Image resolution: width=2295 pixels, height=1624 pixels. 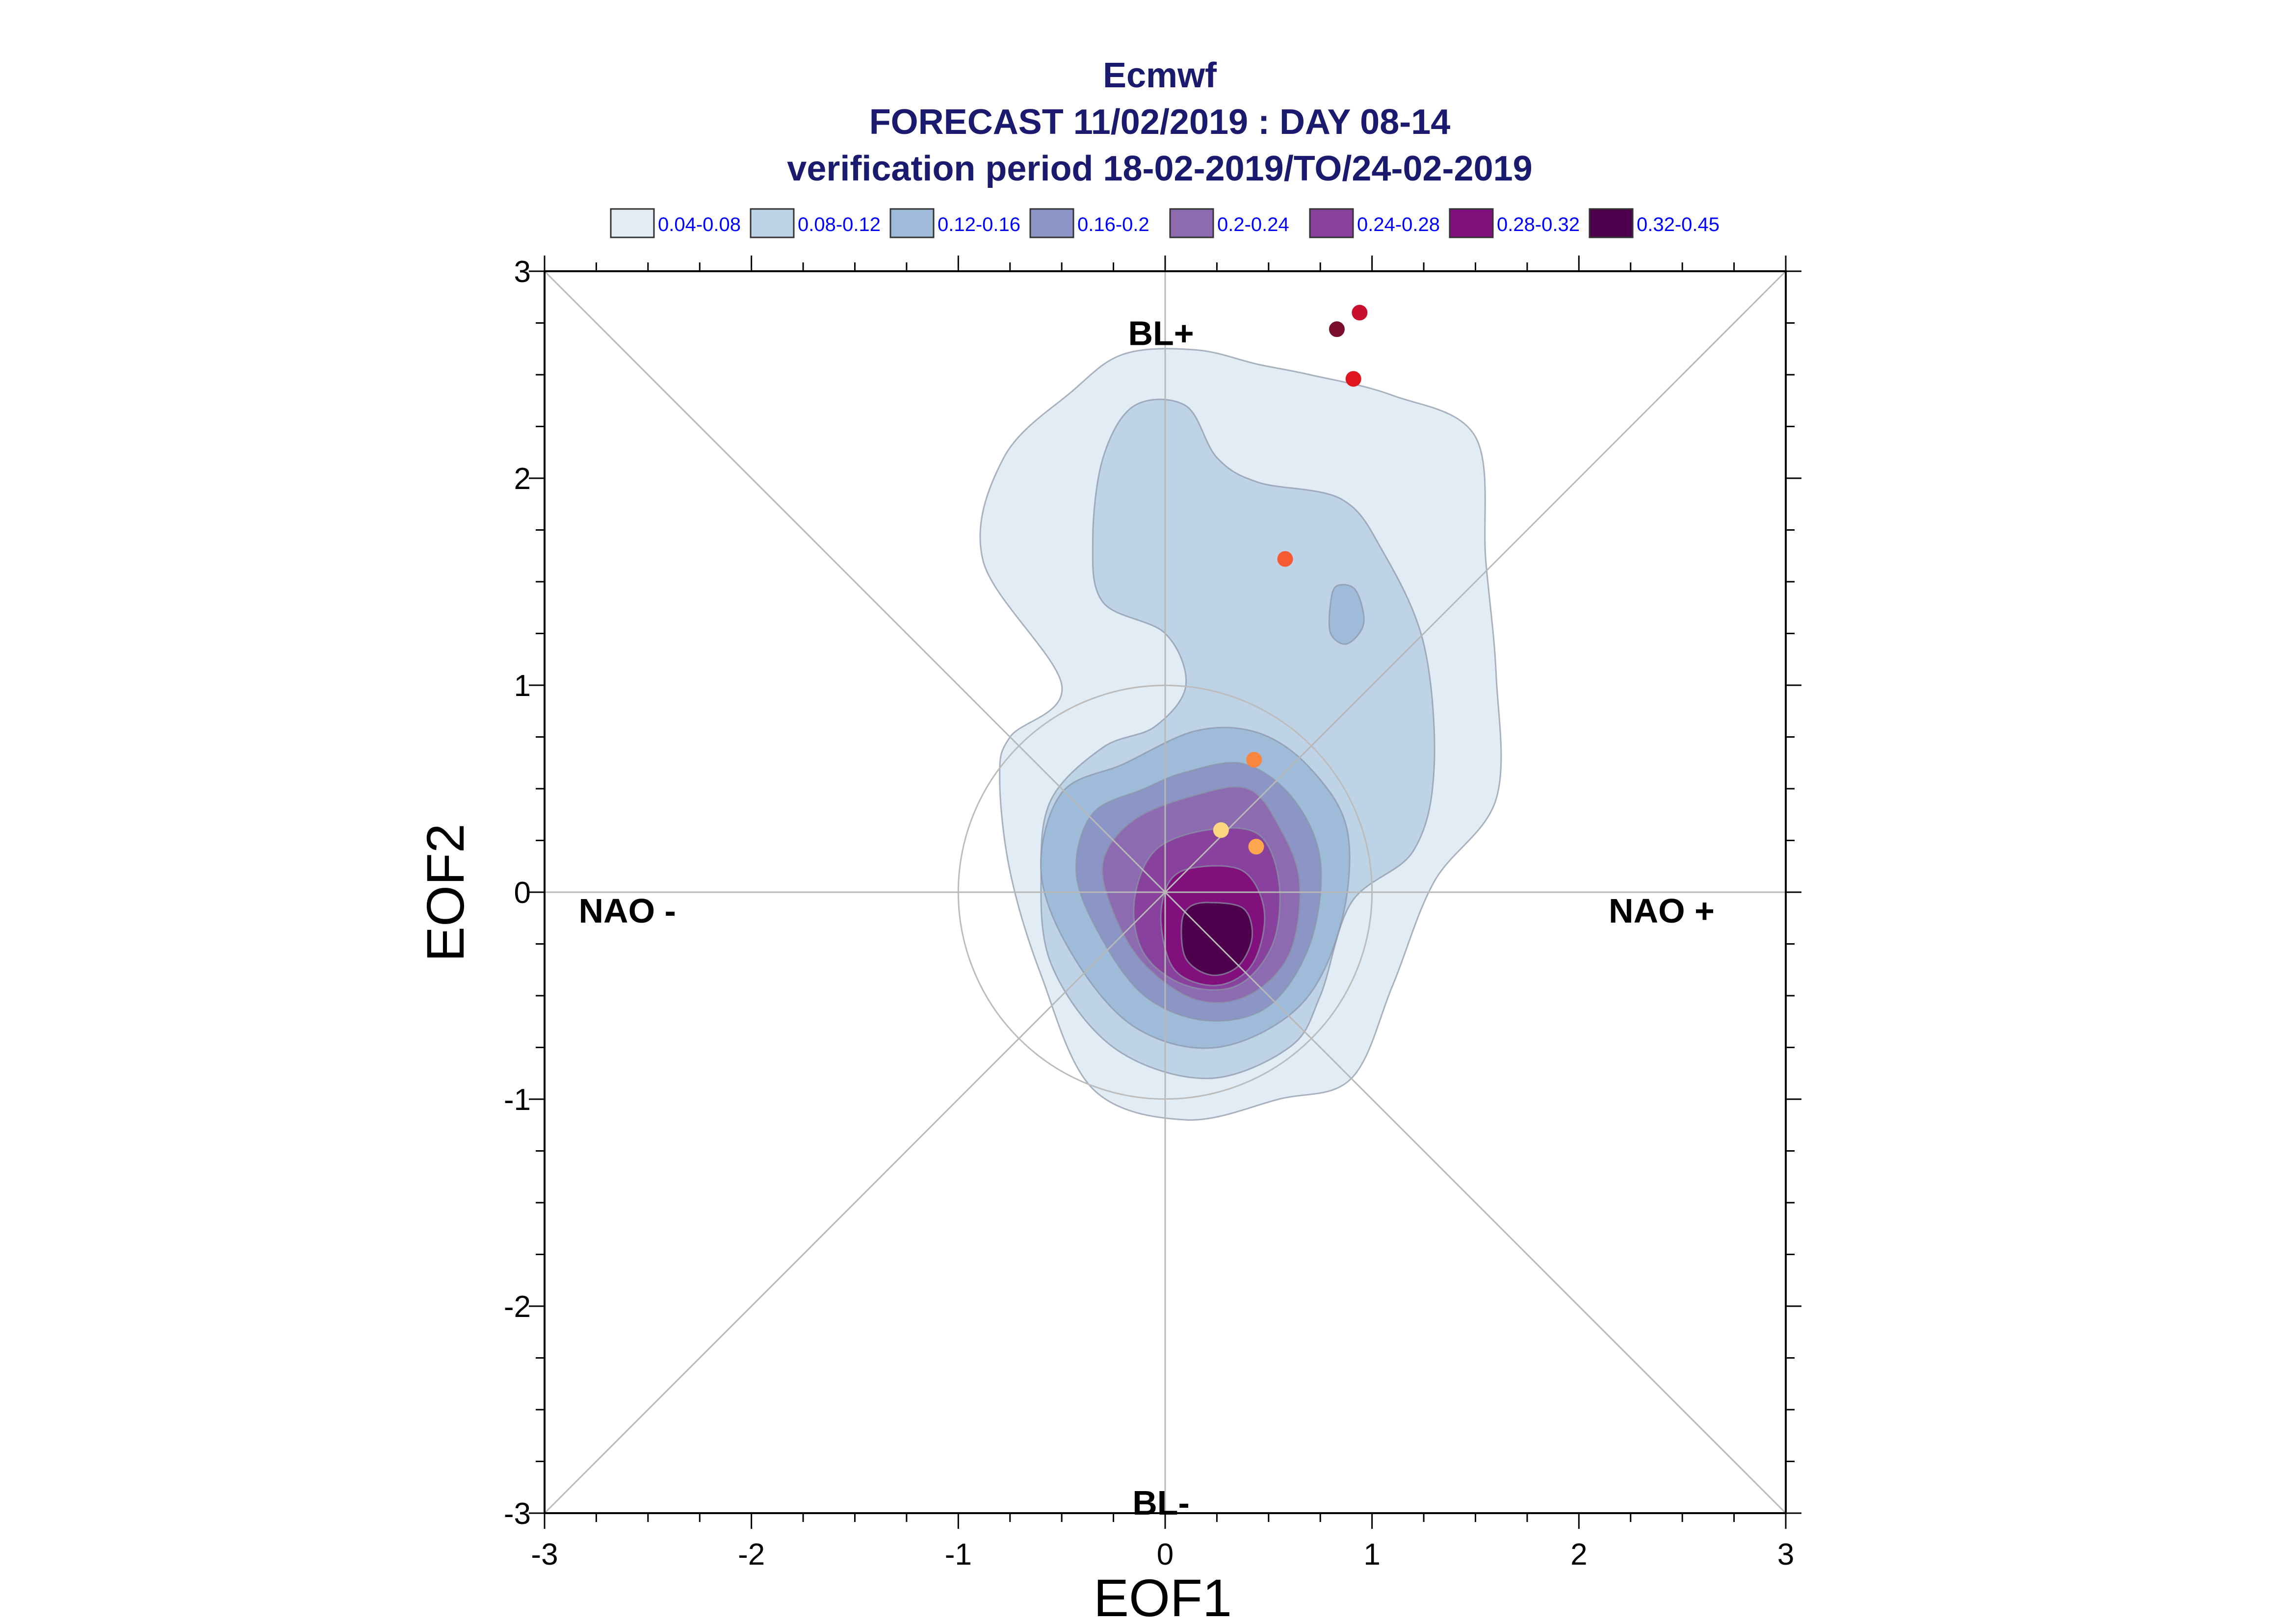 I want to click on chart-title-line-2: FORECAST 11/02/2019 : DAY 08-14, so click(x=1160, y=122).